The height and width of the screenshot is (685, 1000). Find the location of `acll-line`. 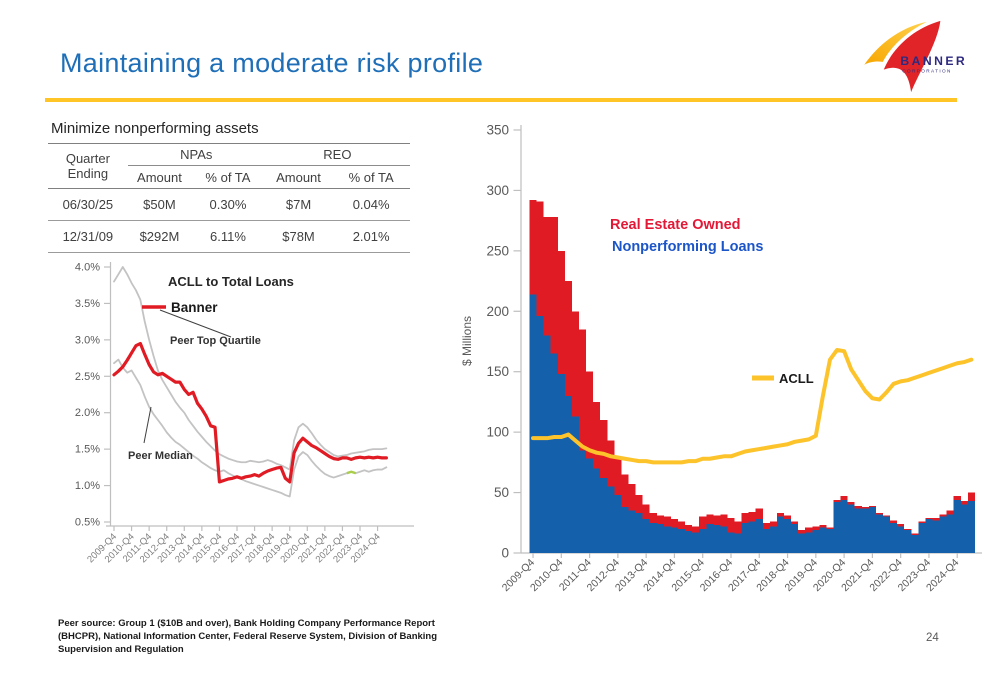

acll-line is located at coordinates (752, 406).